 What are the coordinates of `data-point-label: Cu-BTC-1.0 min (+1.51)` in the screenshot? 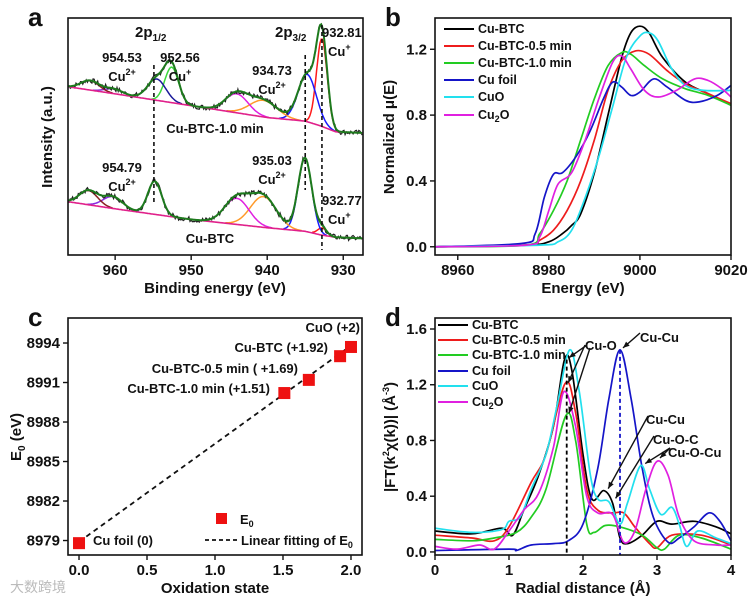 It's located at (198, 388).